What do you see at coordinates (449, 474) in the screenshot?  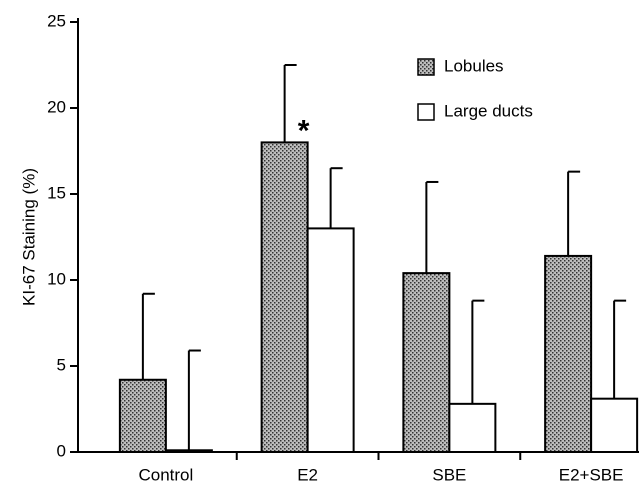 I see `x-tick-label: SBE` at bounding box center [449, 474].